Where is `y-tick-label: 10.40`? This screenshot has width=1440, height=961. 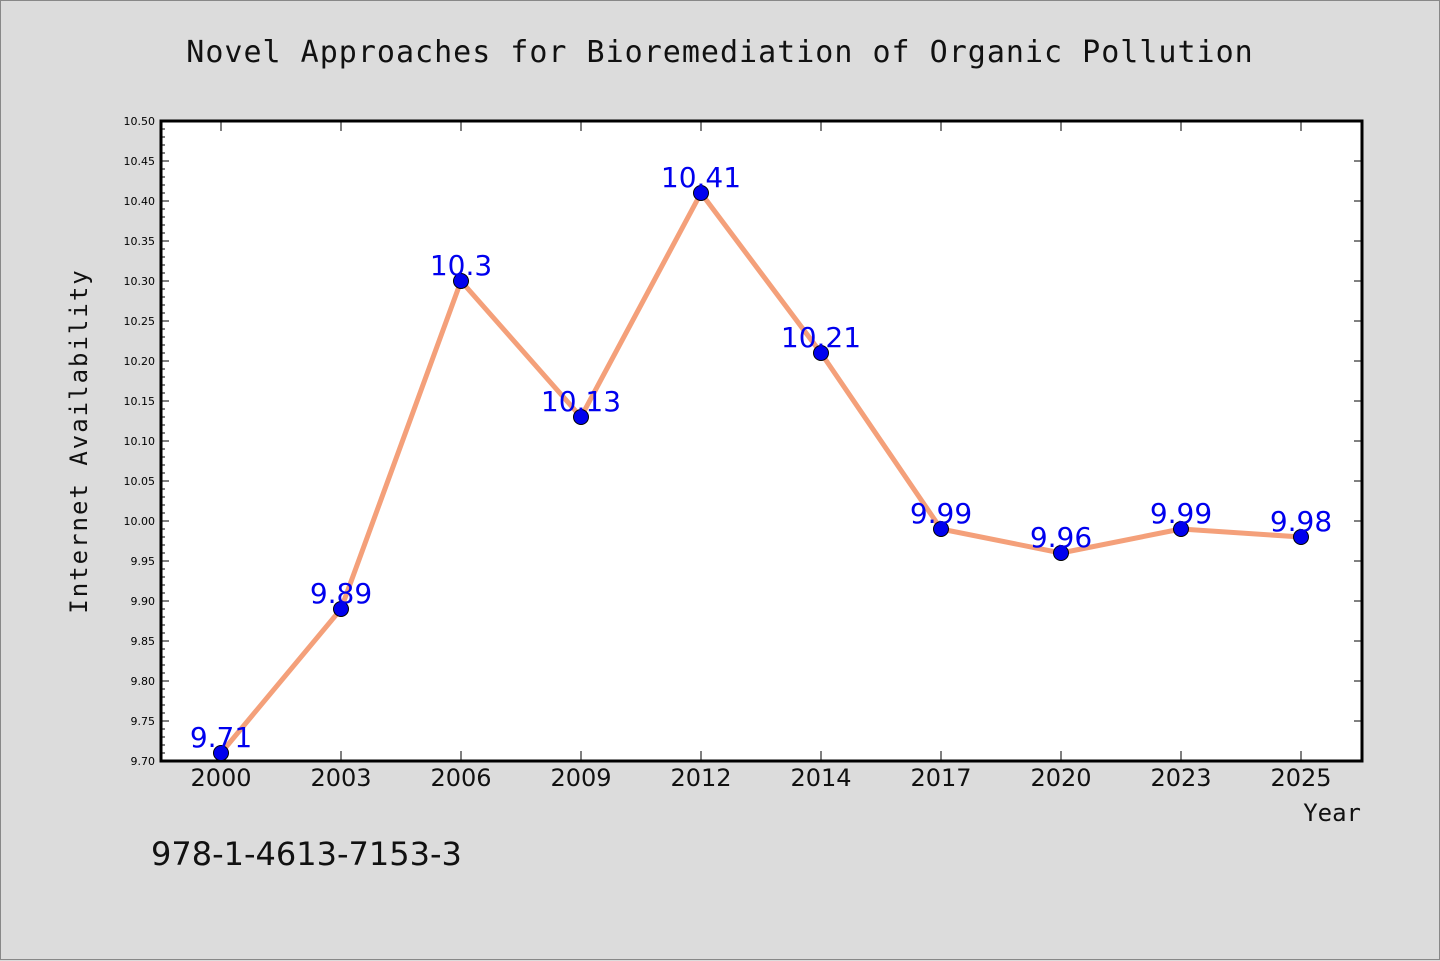 y-tick-label: 10.40 is located at coordinates (140, 201).